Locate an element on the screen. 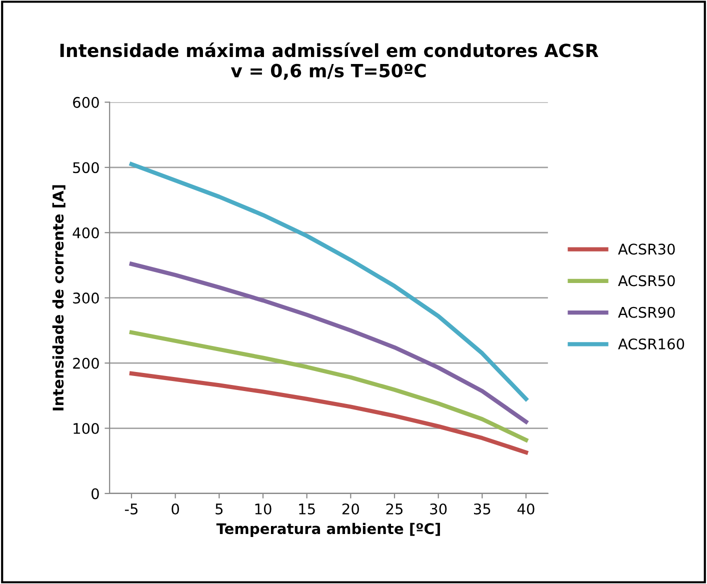  y-axis-title: Intensidade de corrente [A] is located at coordinates (59, 297).